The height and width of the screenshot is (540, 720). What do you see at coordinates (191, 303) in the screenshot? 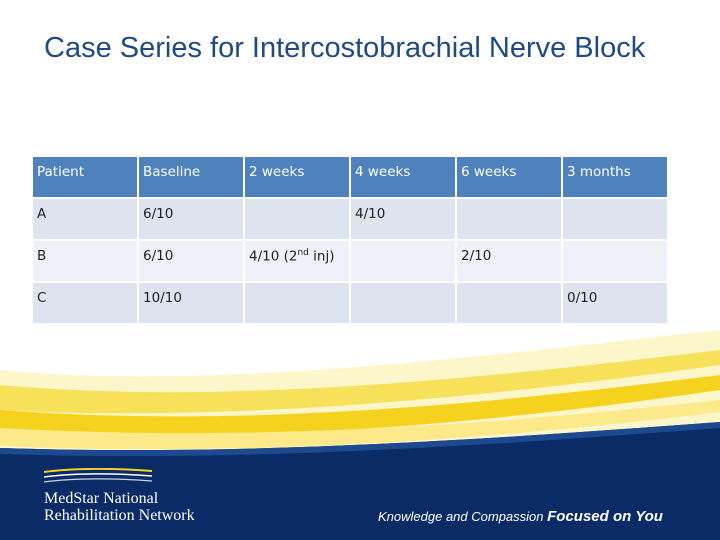
I see `cell-baseline: 10/10` at bounding box center [191, 303].